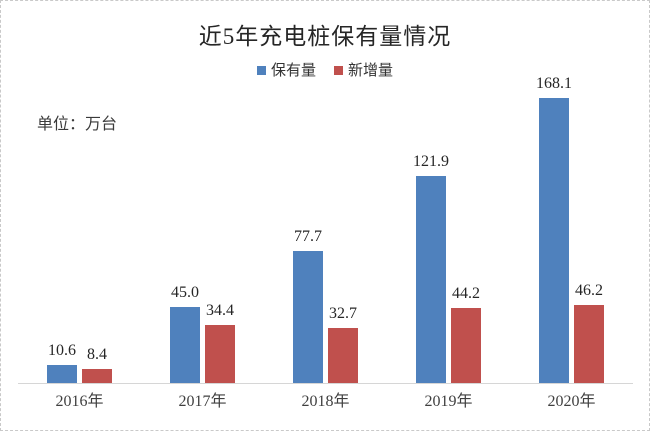  I want to click on x-axis-labels: 2016年 2017年 2018年 2019年 2020年, so click(325, 404).